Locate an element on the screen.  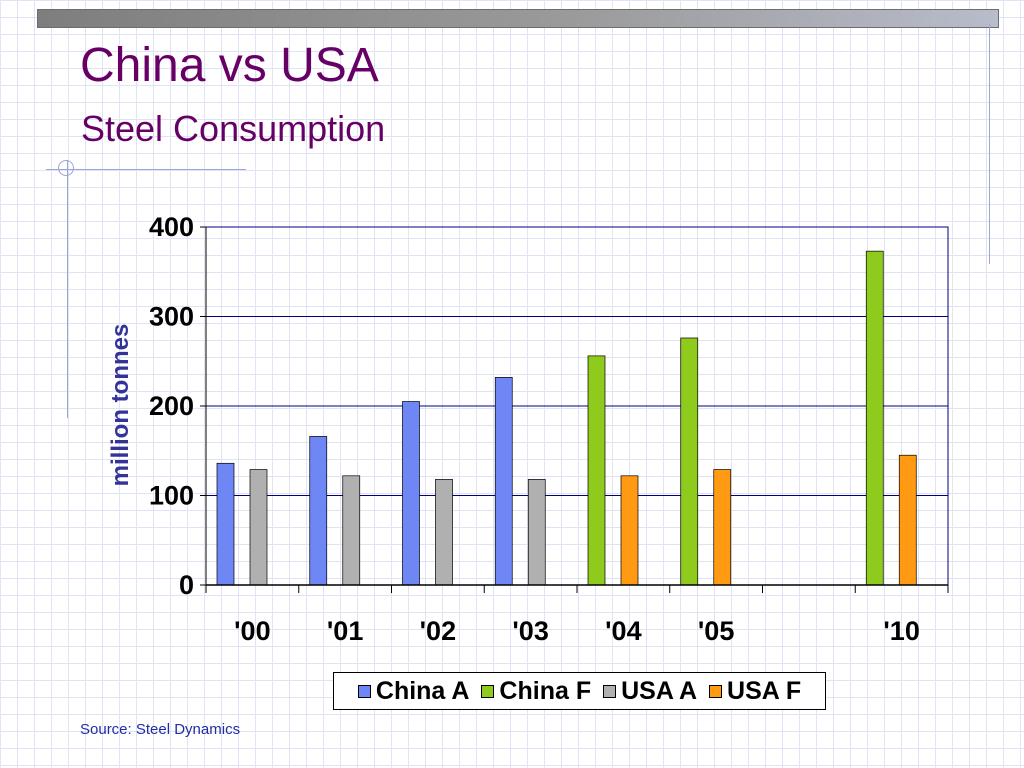
x-tick-label: '05 is located at coordinates (716, 631).